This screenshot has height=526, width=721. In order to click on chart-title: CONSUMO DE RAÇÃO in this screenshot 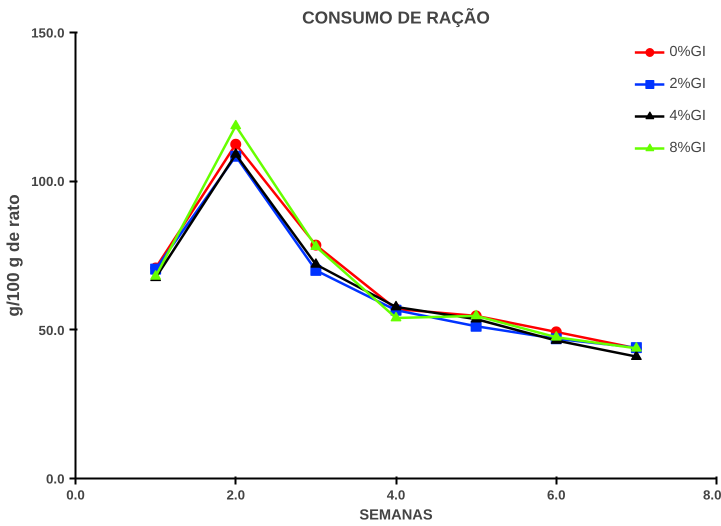, I will do `click(396, 18)`.